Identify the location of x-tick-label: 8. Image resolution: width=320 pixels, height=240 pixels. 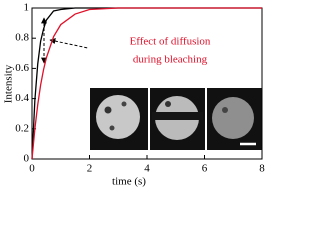
(262, 169).